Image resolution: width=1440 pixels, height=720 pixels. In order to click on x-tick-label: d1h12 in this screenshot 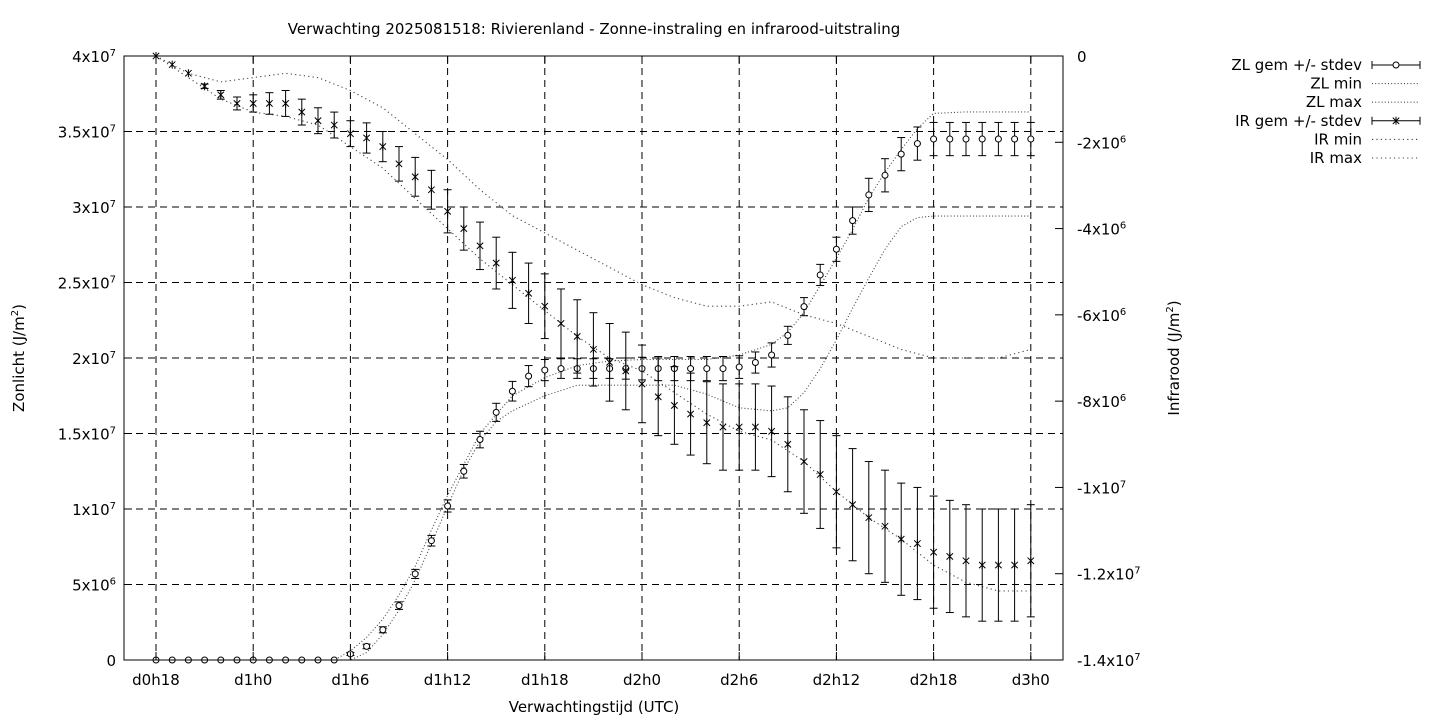, I will do `click(448, 680)`.